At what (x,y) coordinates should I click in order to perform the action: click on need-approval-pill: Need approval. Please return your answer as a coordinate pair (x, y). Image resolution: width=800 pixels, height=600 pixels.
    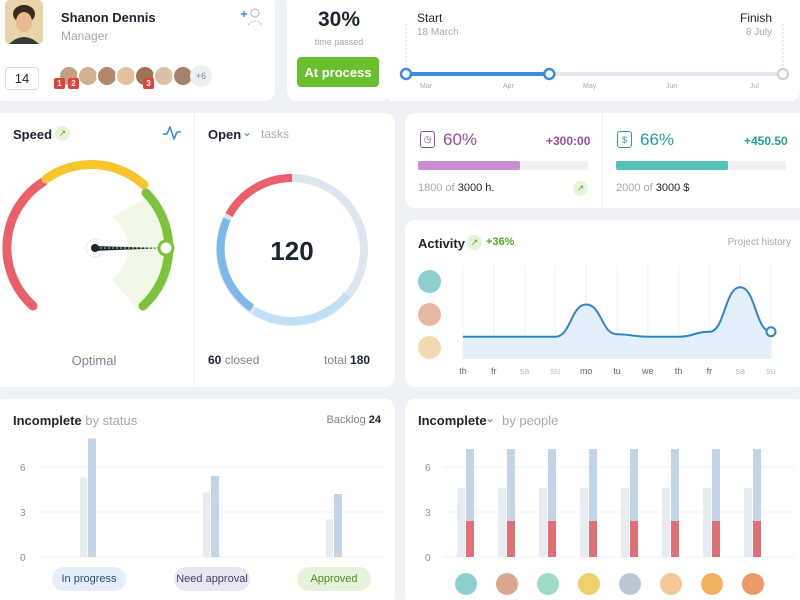
    Looking at the image, I should click on (212, 579).